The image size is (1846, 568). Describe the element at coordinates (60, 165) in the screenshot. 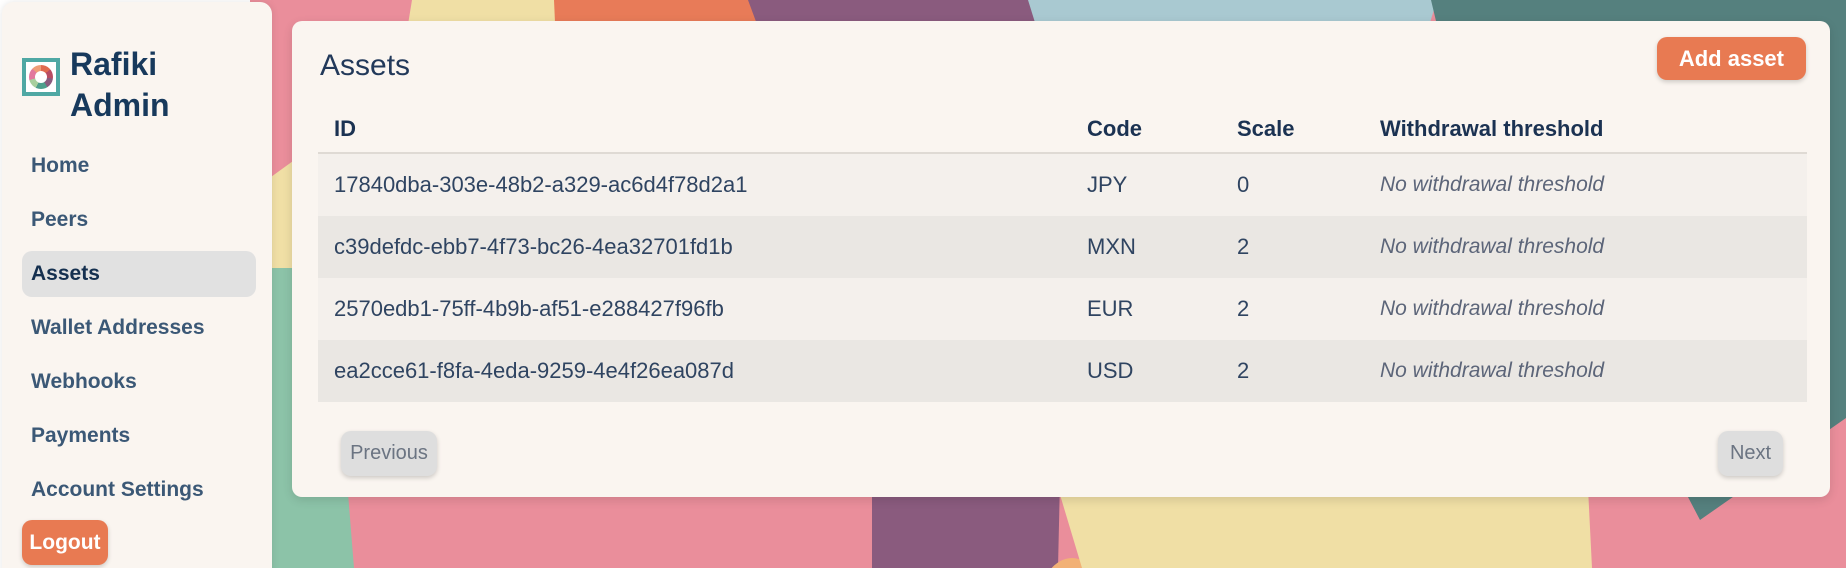

I see `sidebar-item-home: Home` at that location.